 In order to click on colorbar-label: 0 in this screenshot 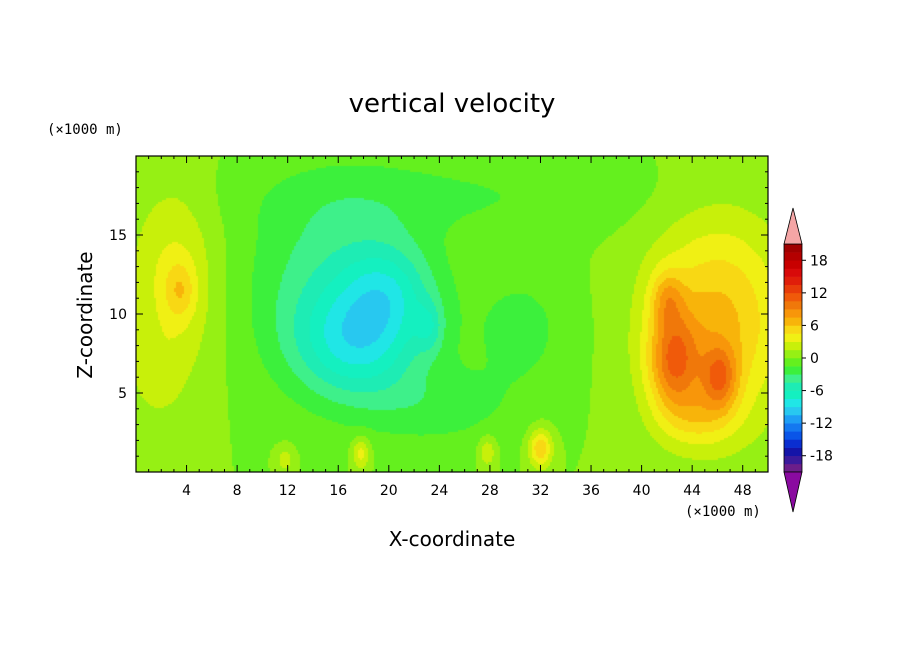, I will do `click(814, 359)`.